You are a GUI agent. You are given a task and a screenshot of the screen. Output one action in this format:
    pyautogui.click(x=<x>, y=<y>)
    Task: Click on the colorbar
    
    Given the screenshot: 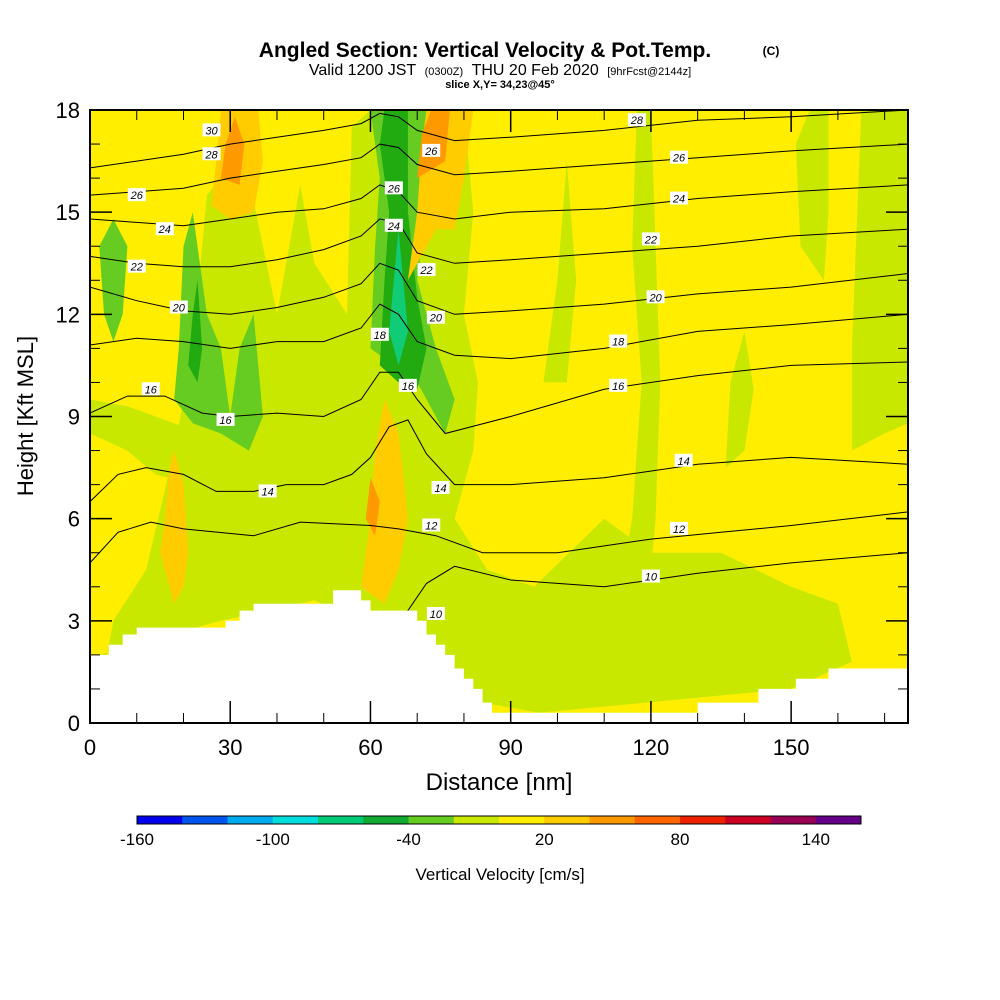 What is the action you would take?
    pyautogui.click(x=499, y=820)
    